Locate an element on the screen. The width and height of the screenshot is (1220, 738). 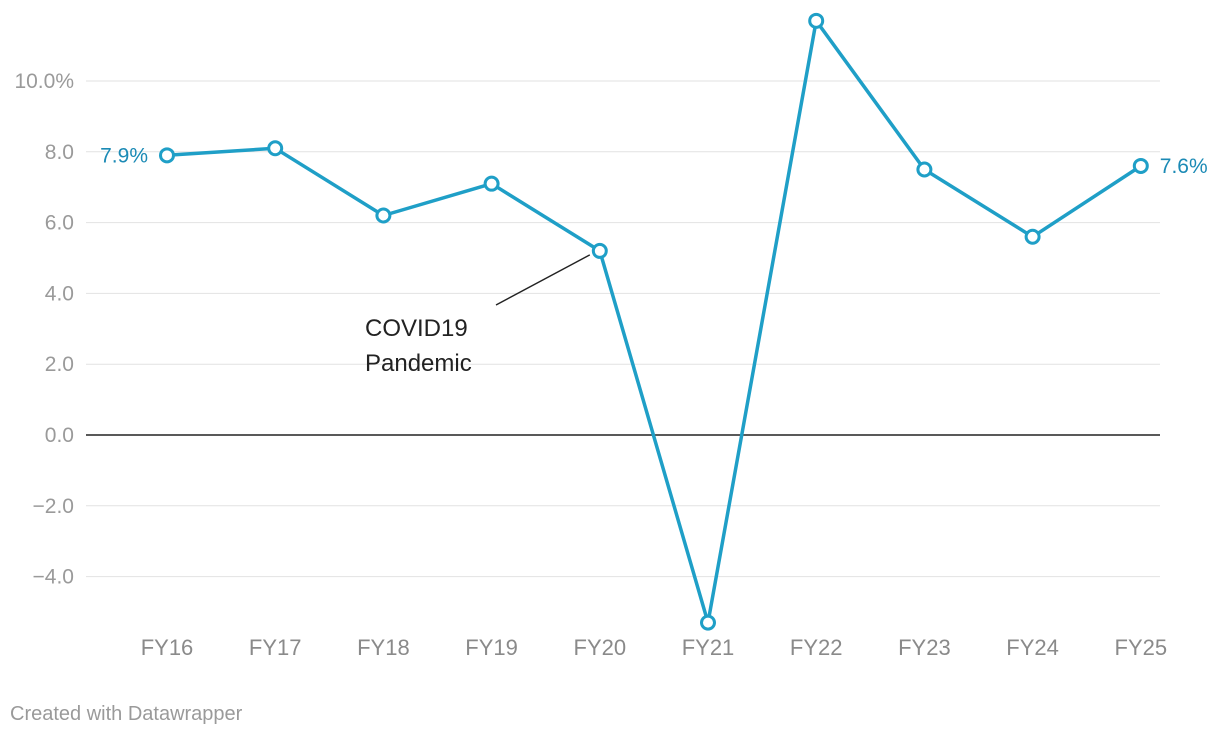
data-label: 7.9% is located at coordinates (124, 155).